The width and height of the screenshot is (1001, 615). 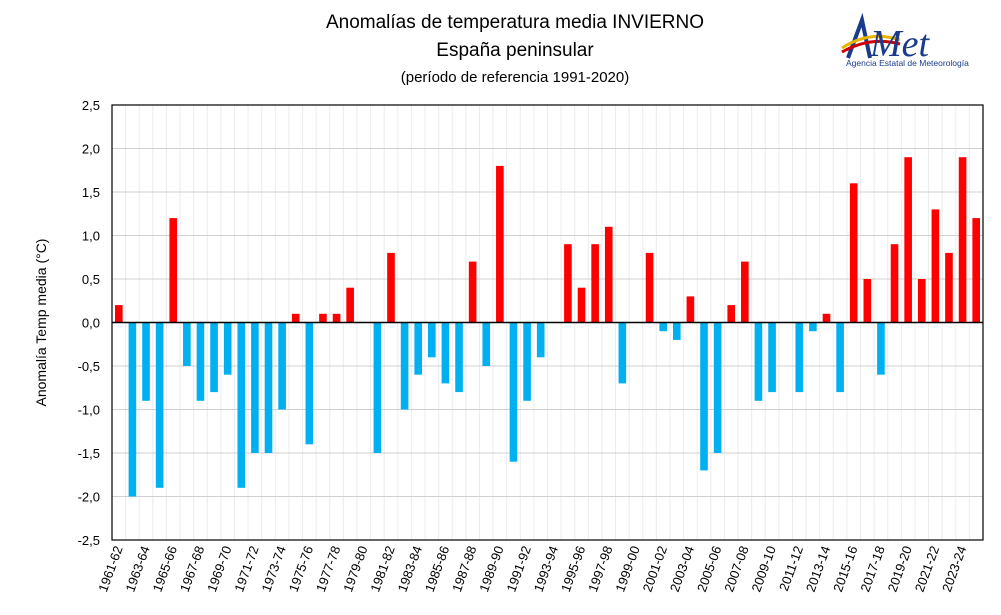 I want to click on x-tick-label: 1971-72, so click(x=246, y=569).